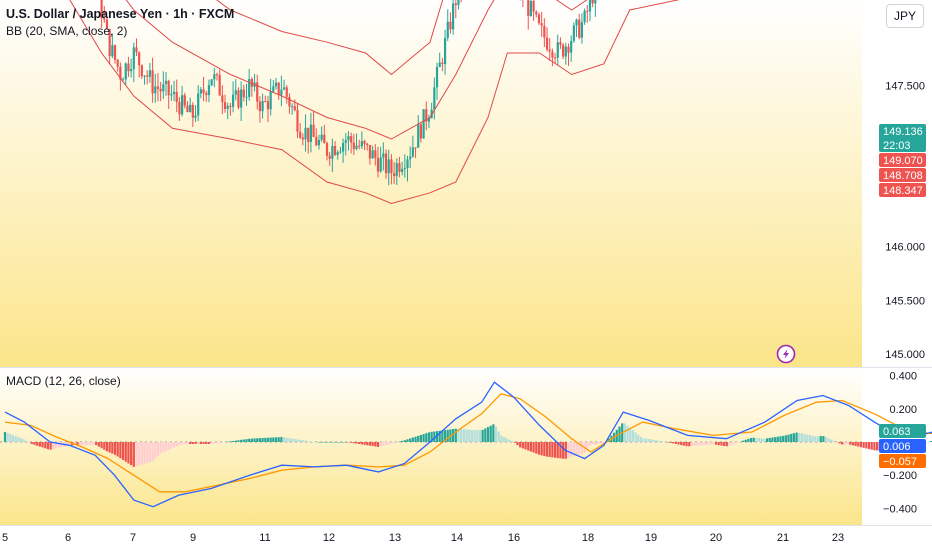  What do you see at coordinates (905, 16) in the screenshot?
I see `currency-button: JPY` at bounding box center [905, 16].